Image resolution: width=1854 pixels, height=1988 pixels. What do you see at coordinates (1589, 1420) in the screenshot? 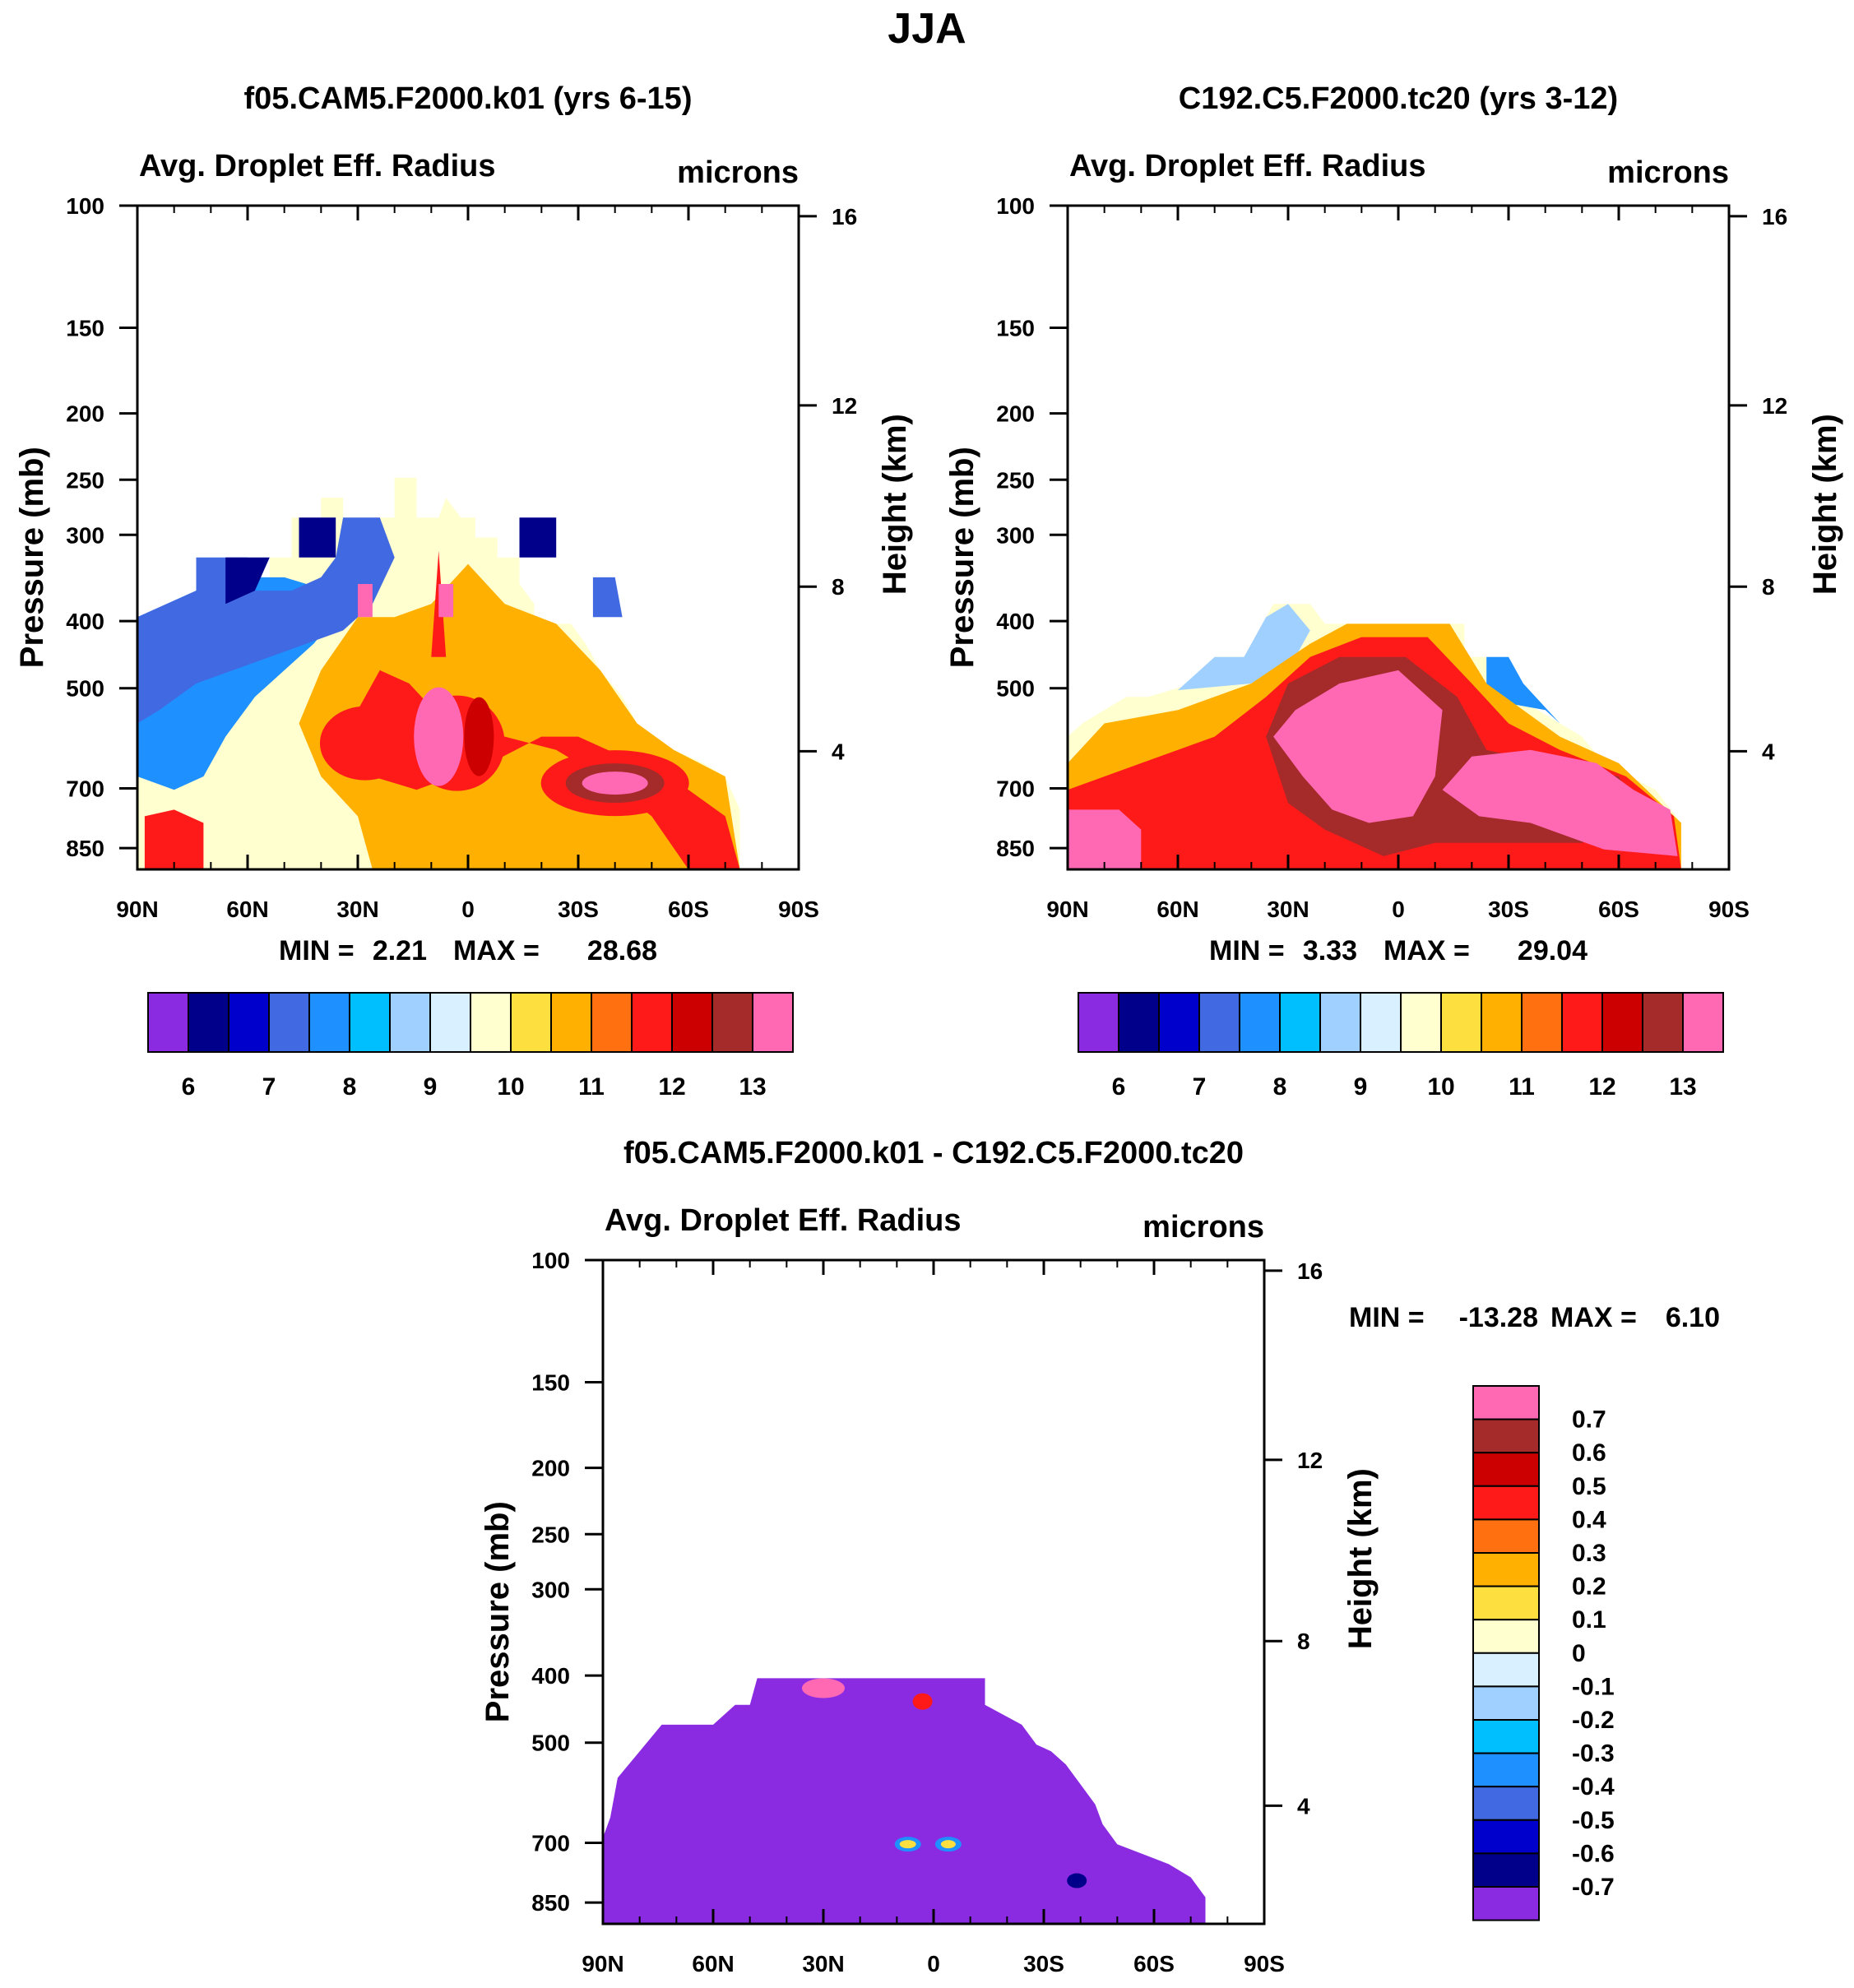
I see `colorbar-label: 0.7` at bounding box center [1589, 1420].